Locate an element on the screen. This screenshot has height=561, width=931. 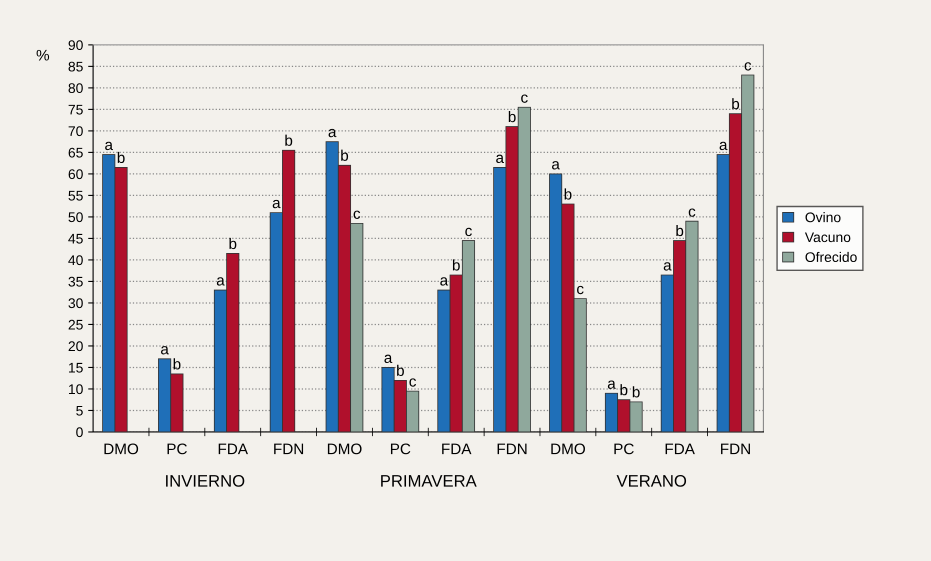
y-tick-label: 5 is located at coordinates (79, 411).